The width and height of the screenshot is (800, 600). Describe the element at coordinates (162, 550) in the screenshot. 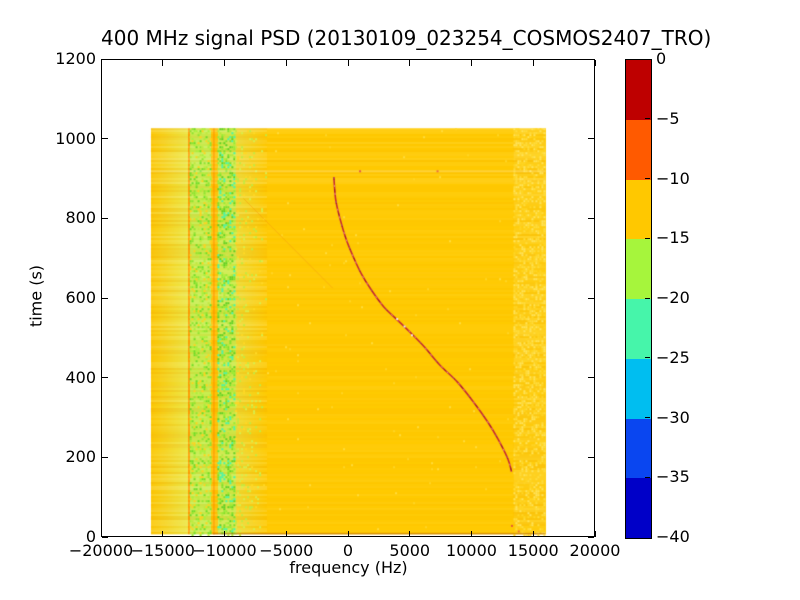

I see `x-tick-label: −15000` at that location.